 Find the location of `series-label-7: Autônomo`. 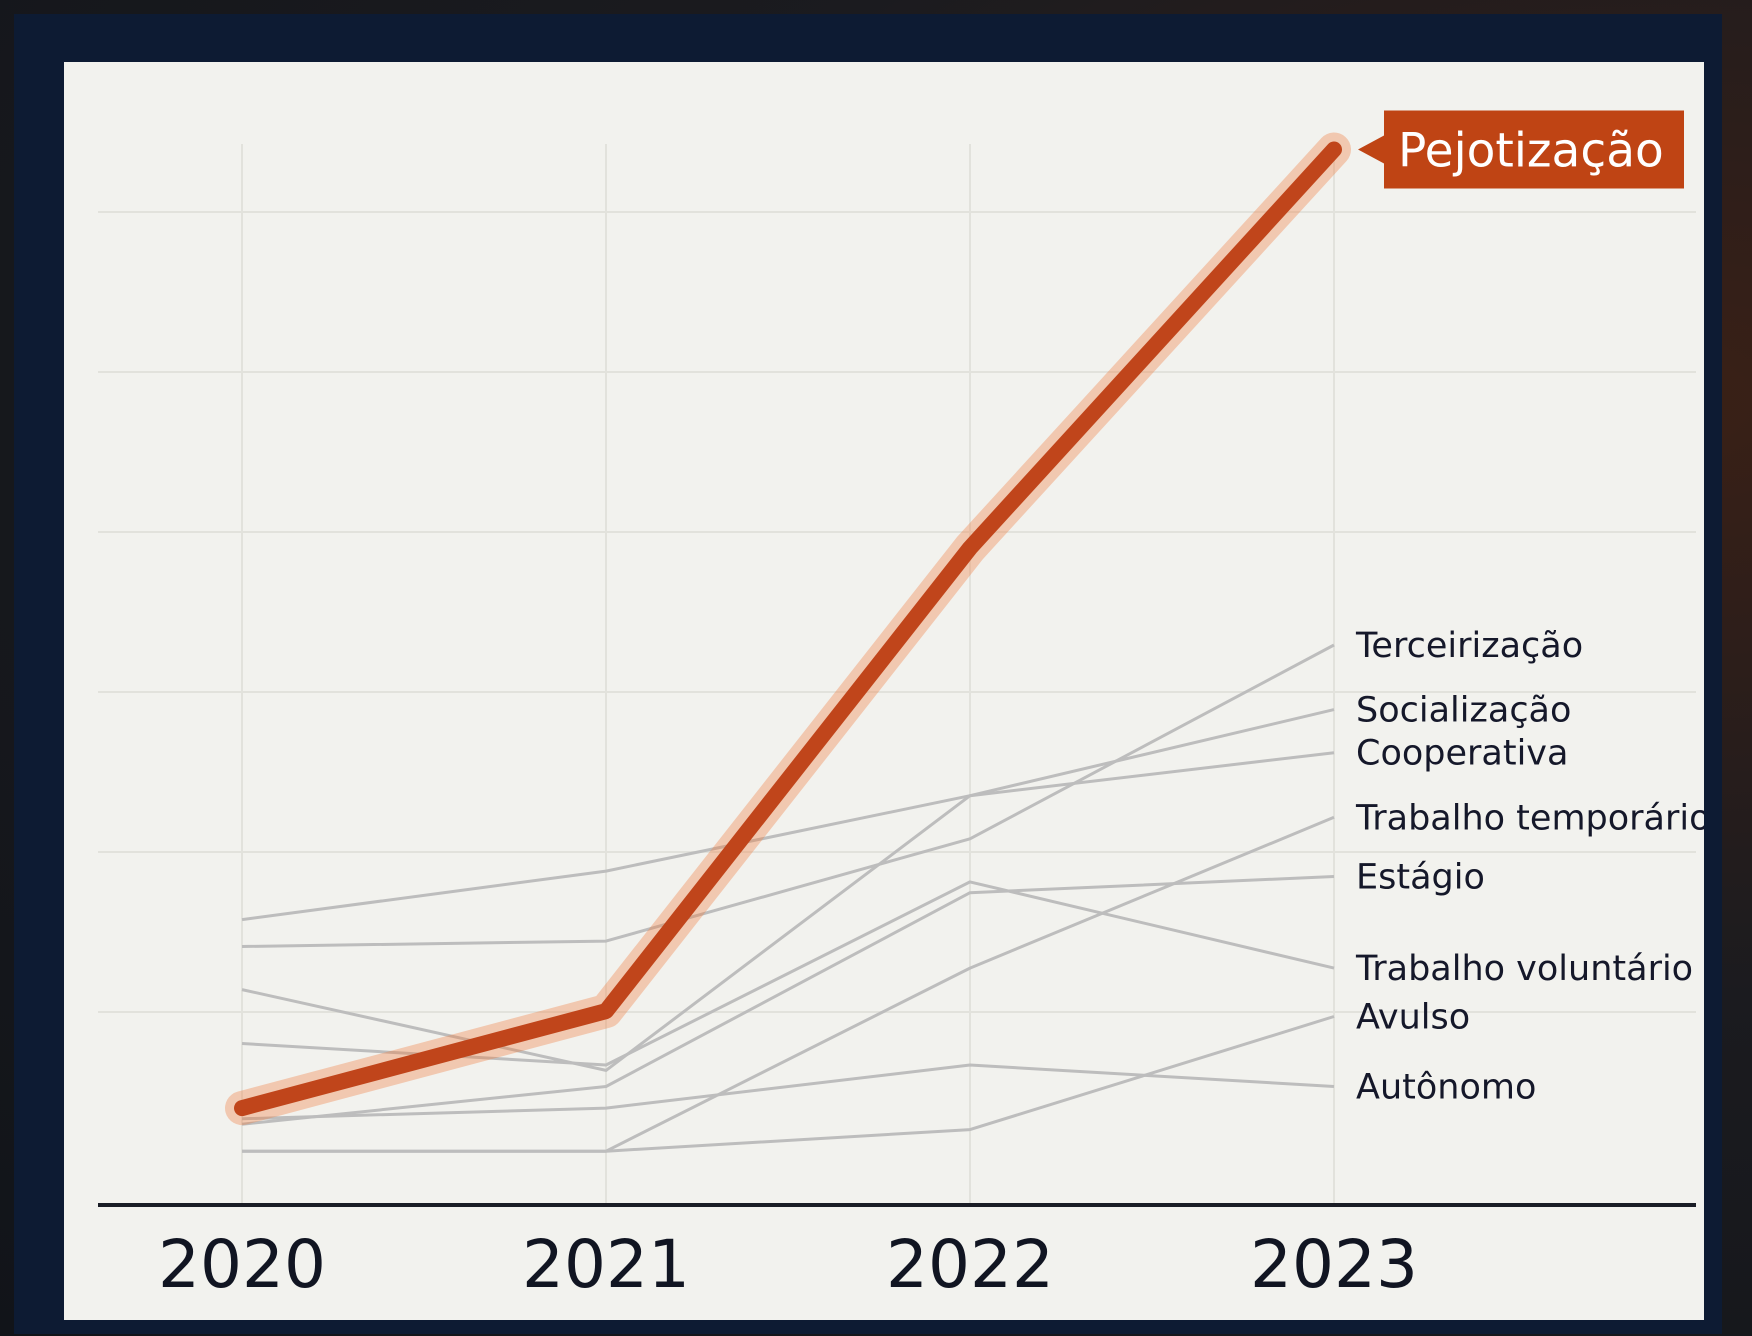

series-label-7: Autônomo is located at coordinates (1446, 1088).